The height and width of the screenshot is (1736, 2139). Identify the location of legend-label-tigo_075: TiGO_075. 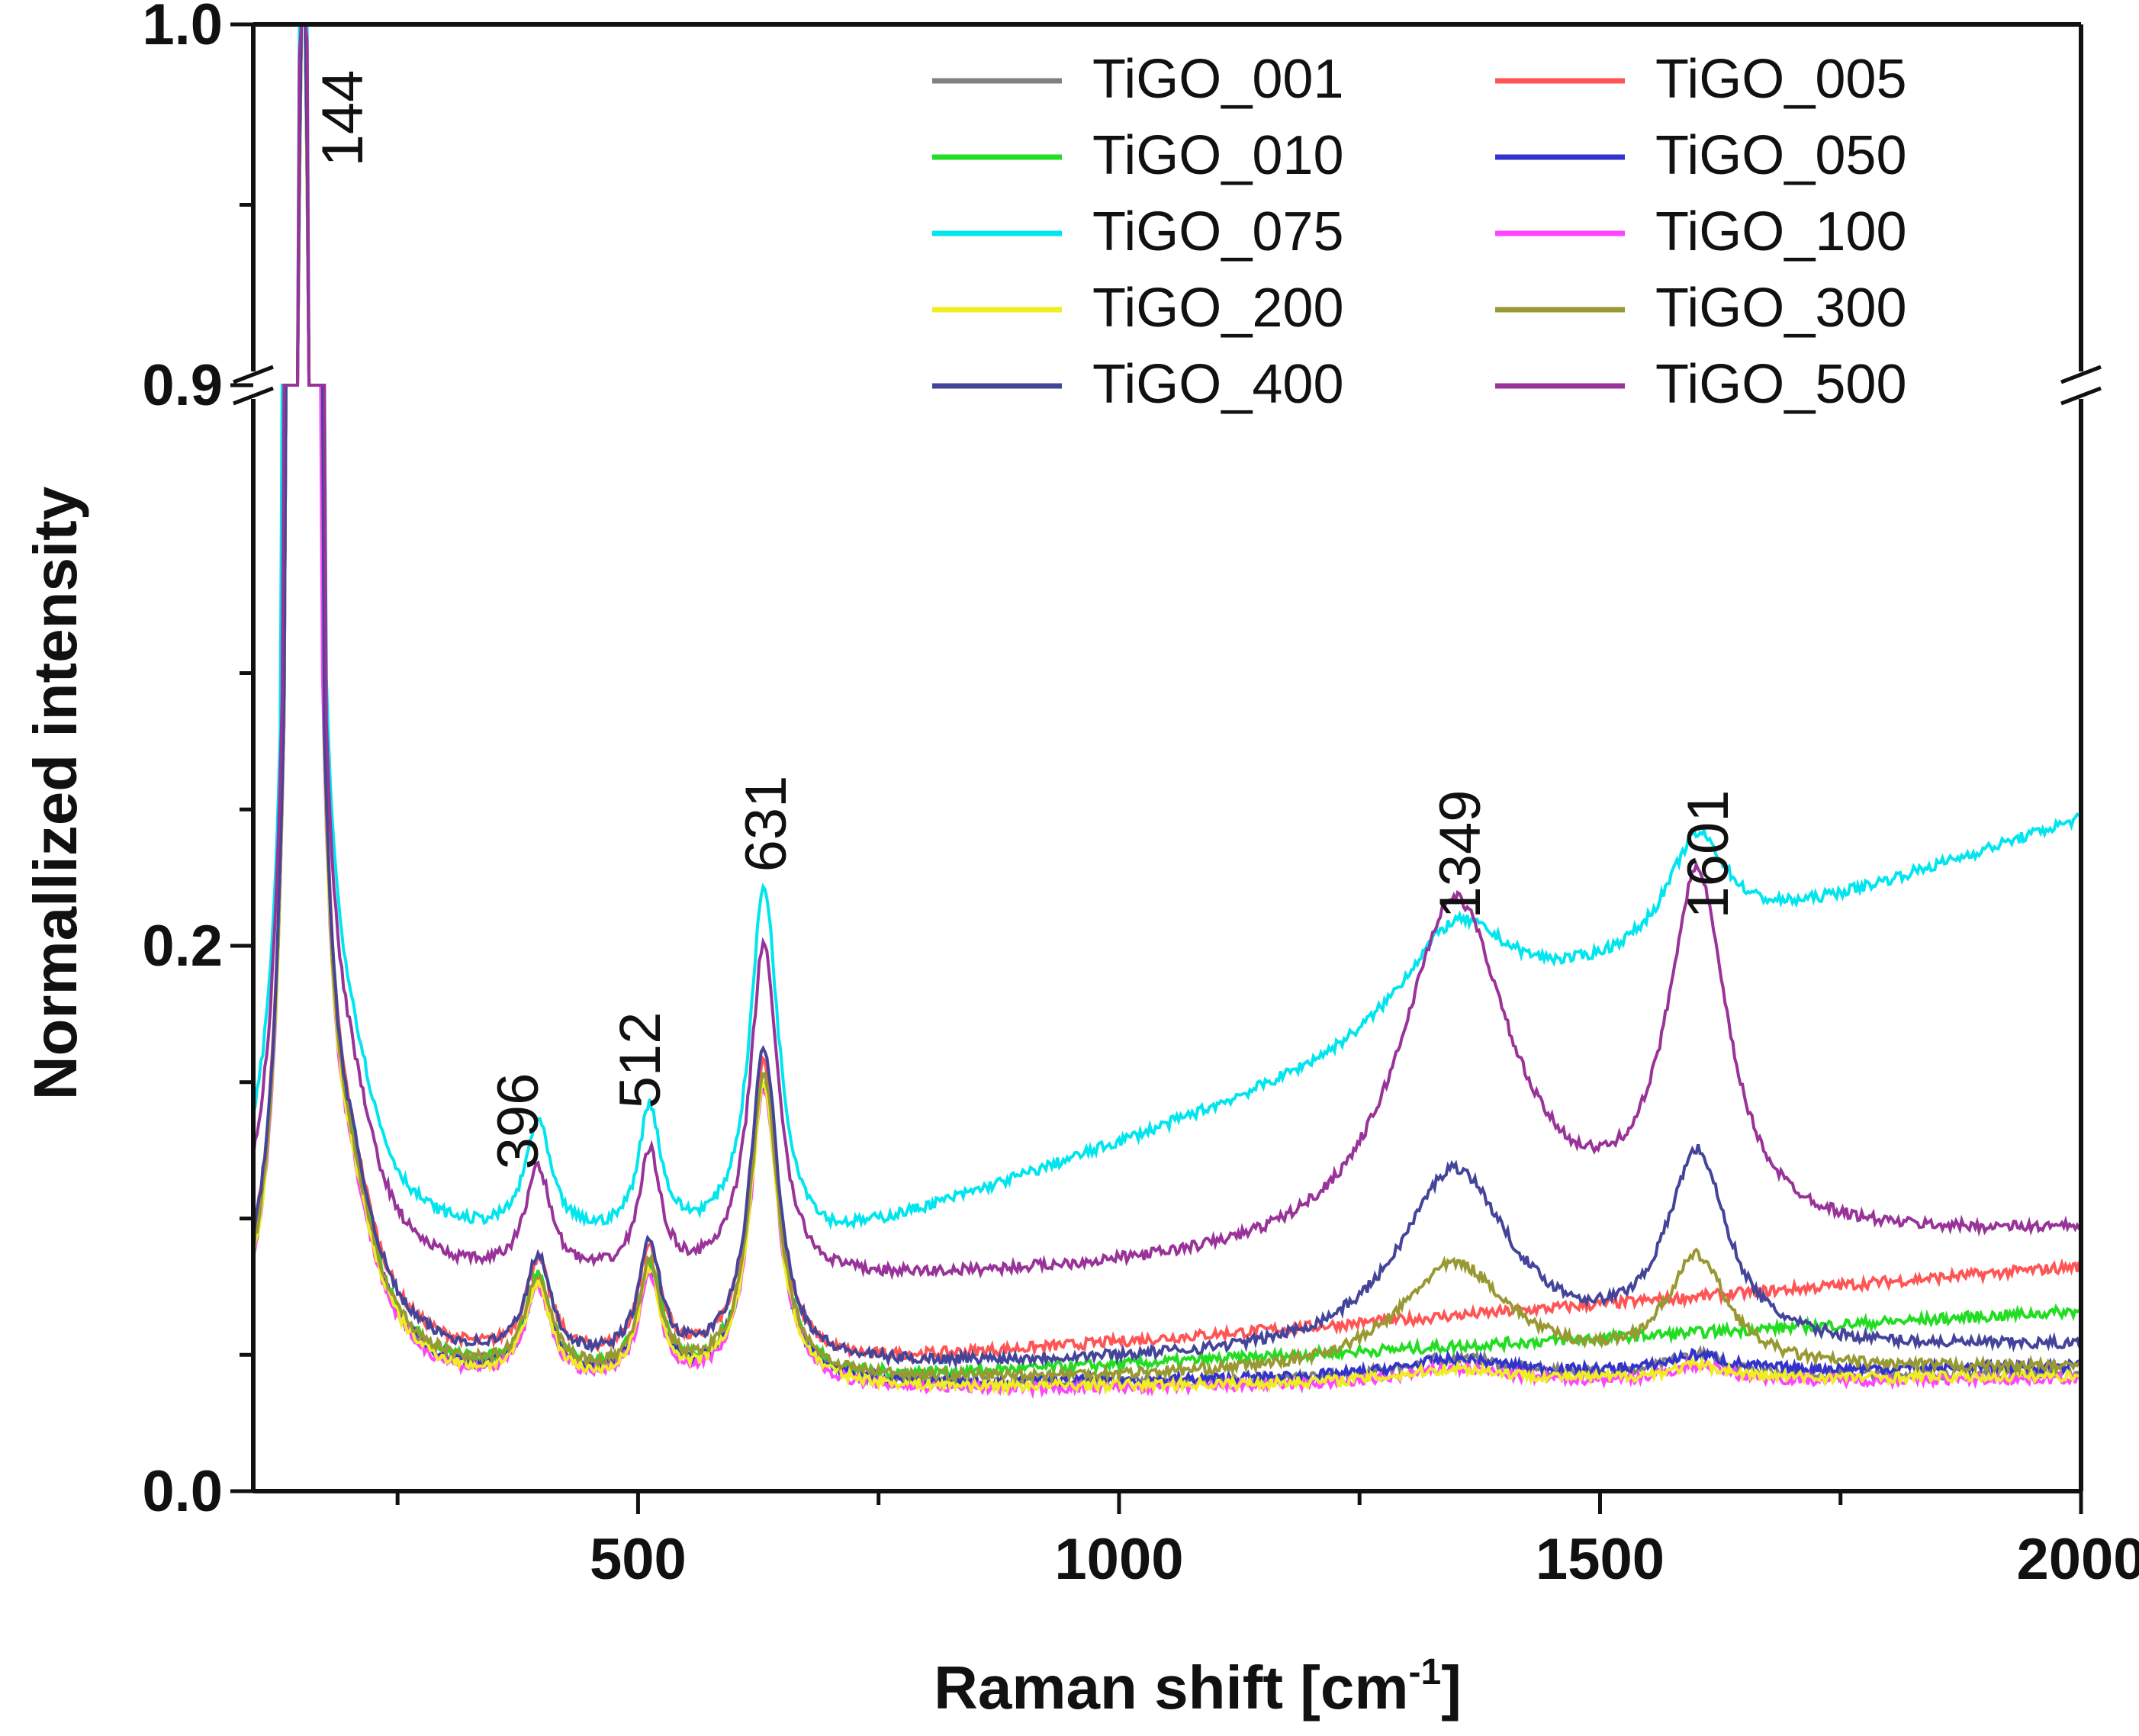
(1217, 232).